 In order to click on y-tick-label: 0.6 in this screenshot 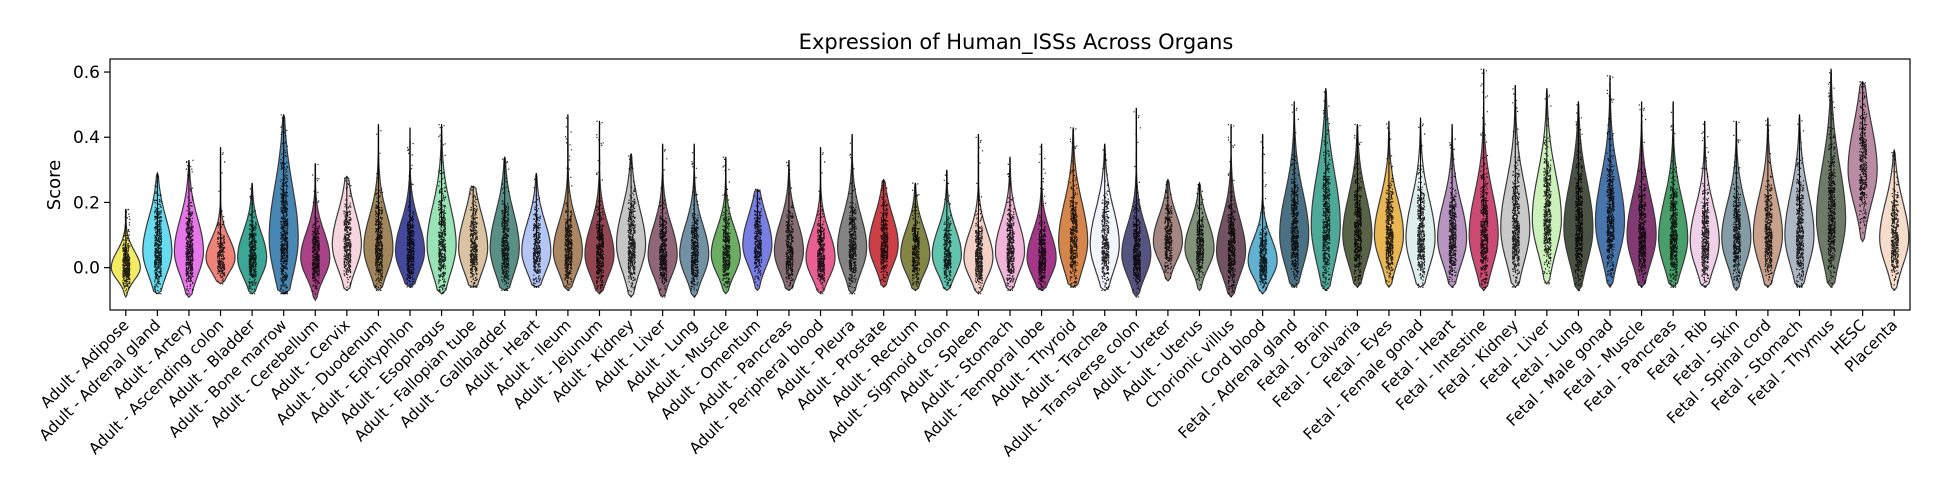, I will do `click(86, 73)`.